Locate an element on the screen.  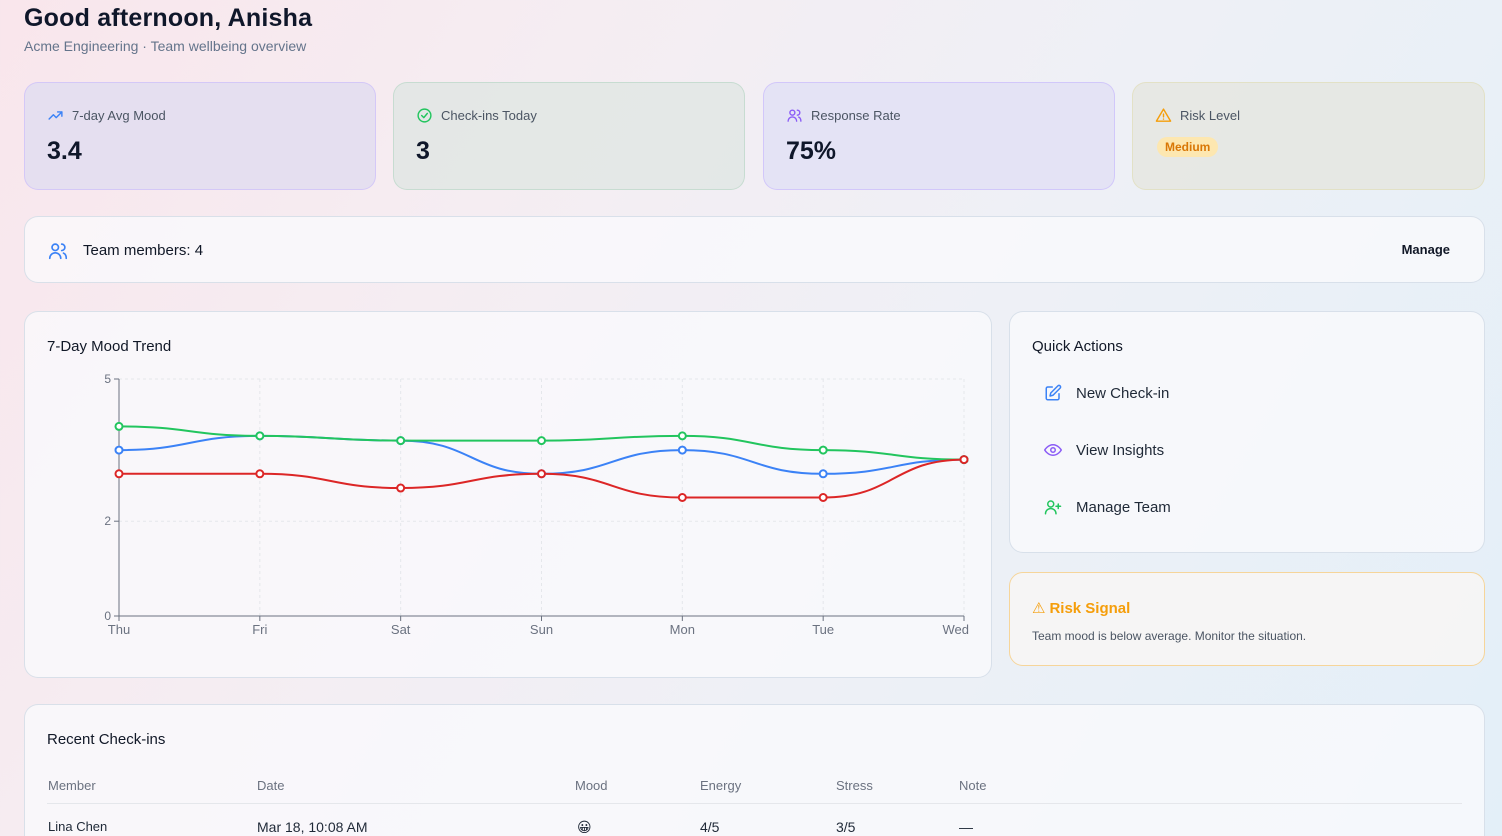
team-members-bar: Team members: 4 Manage is located at coordinates (754, 249).